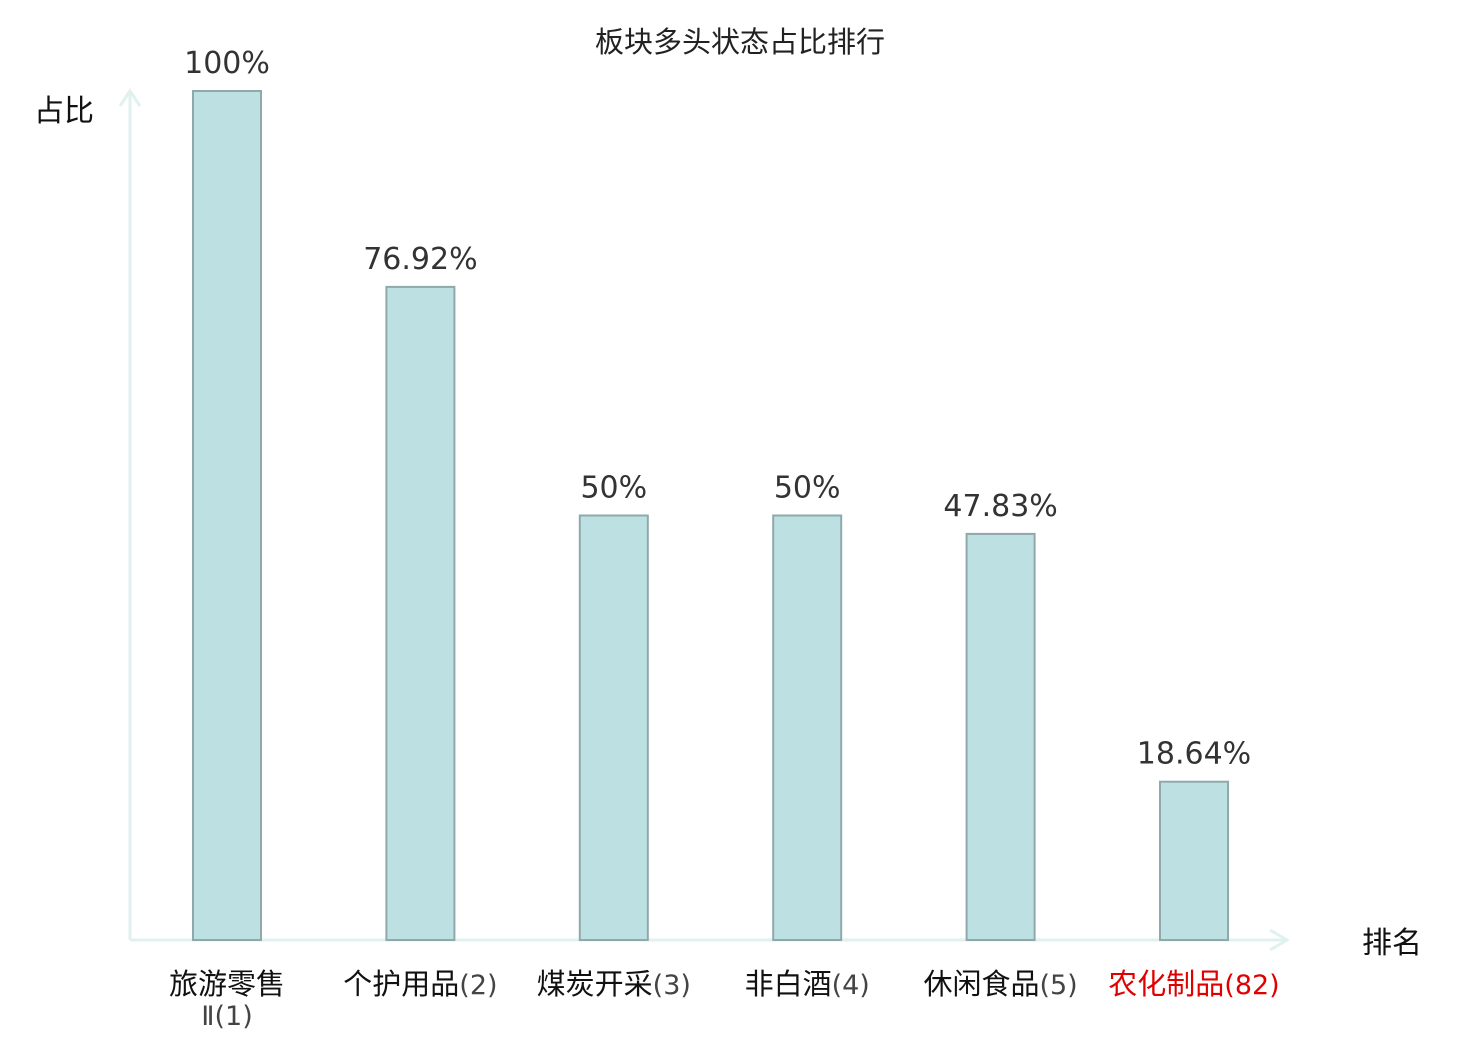 This screenshot has width=1480, height=1040. I want to click on value-label-5: 47.83%, so click(1000, 506).